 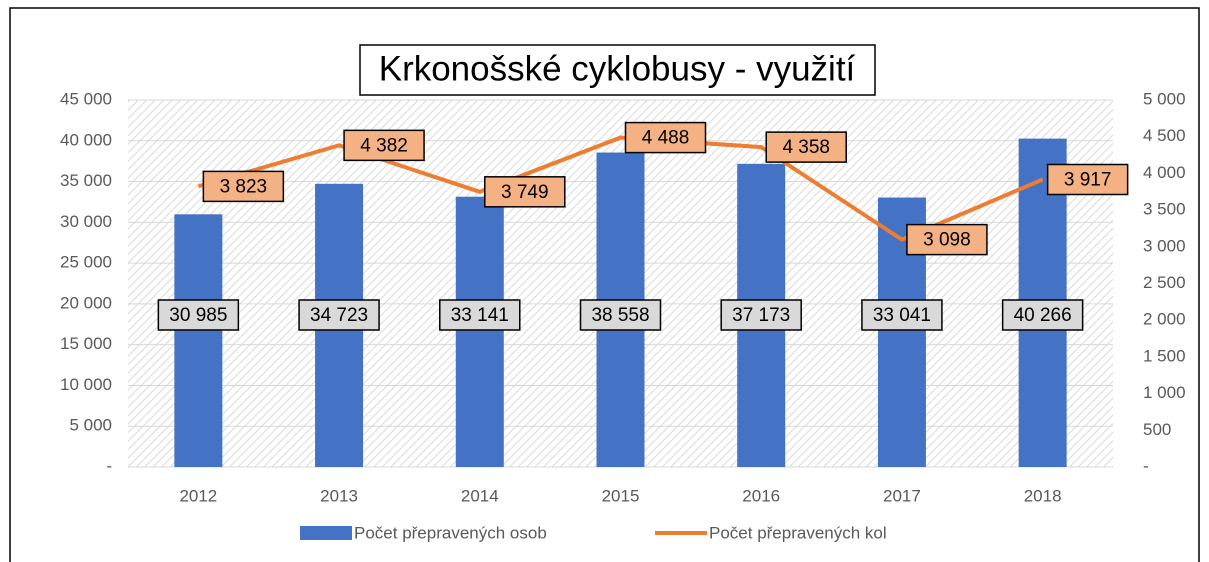 I want to click on legend-swatch, so click(x=326, y=533).